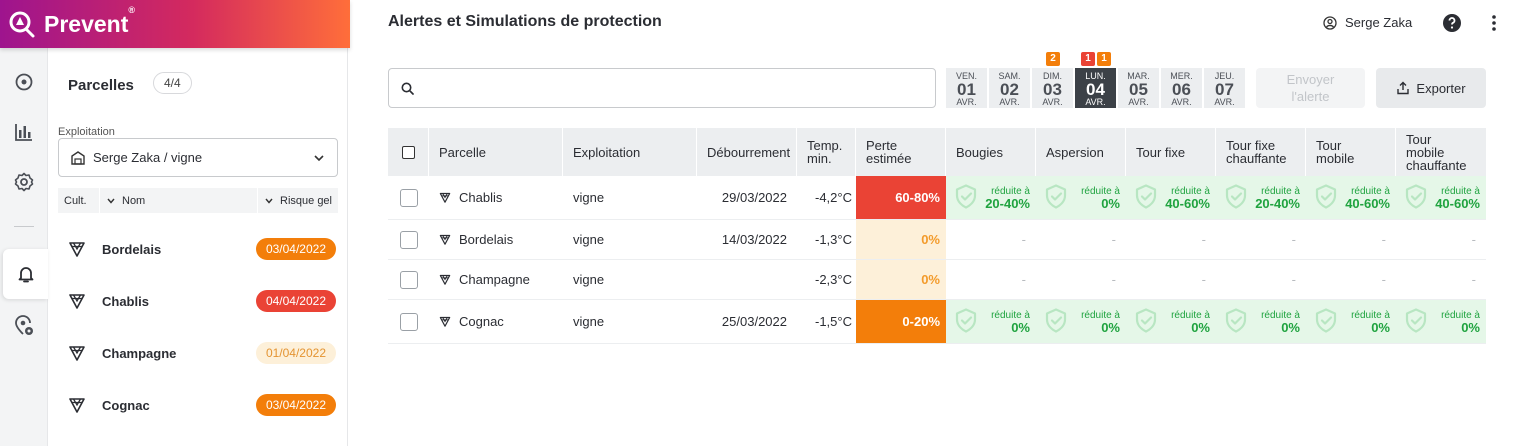  What do you see at coordinates (833, 239) in the screenshot?
I see `cell-temp-min: -1,3°C` at bounding box center [833, 239].